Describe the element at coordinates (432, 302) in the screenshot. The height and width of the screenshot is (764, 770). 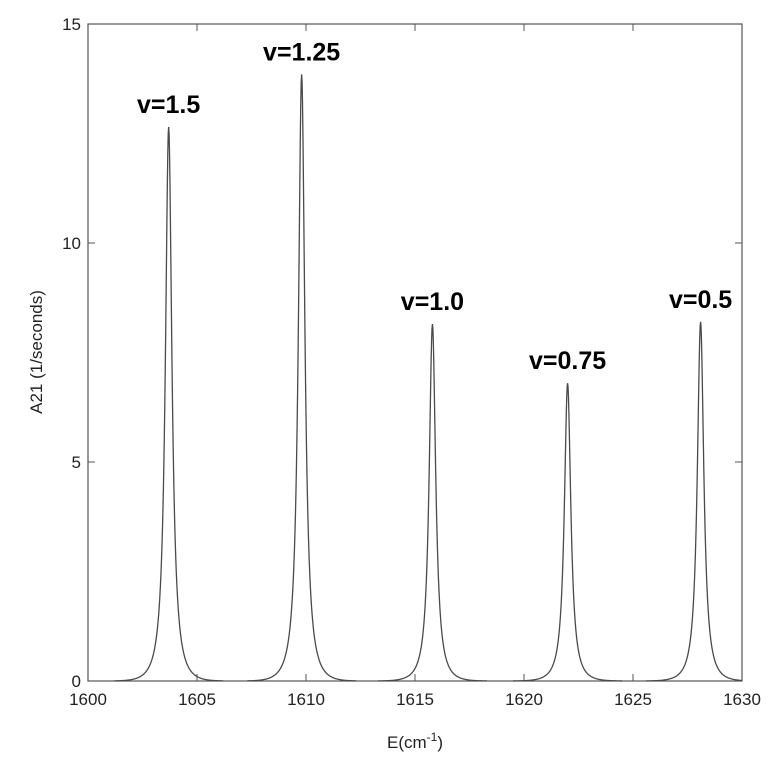
I see `peak-label: v=1.0` at that location.